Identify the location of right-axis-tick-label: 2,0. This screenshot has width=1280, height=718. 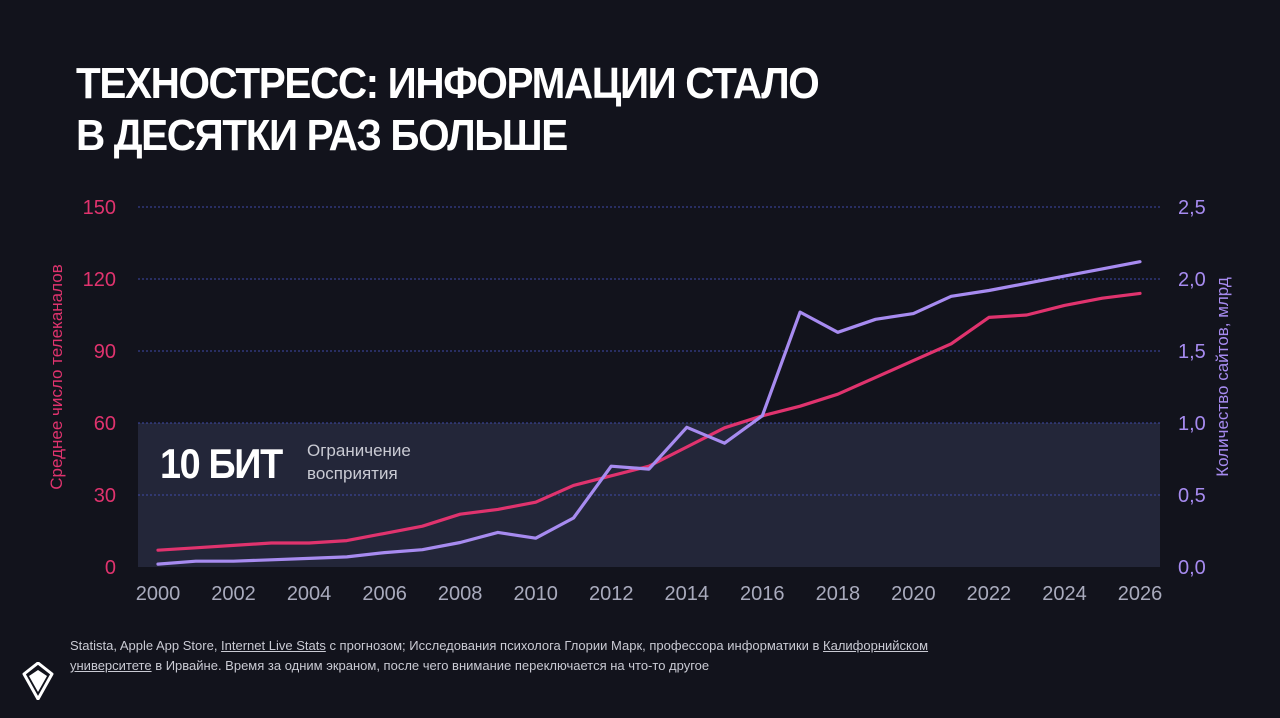
(1192, 280).